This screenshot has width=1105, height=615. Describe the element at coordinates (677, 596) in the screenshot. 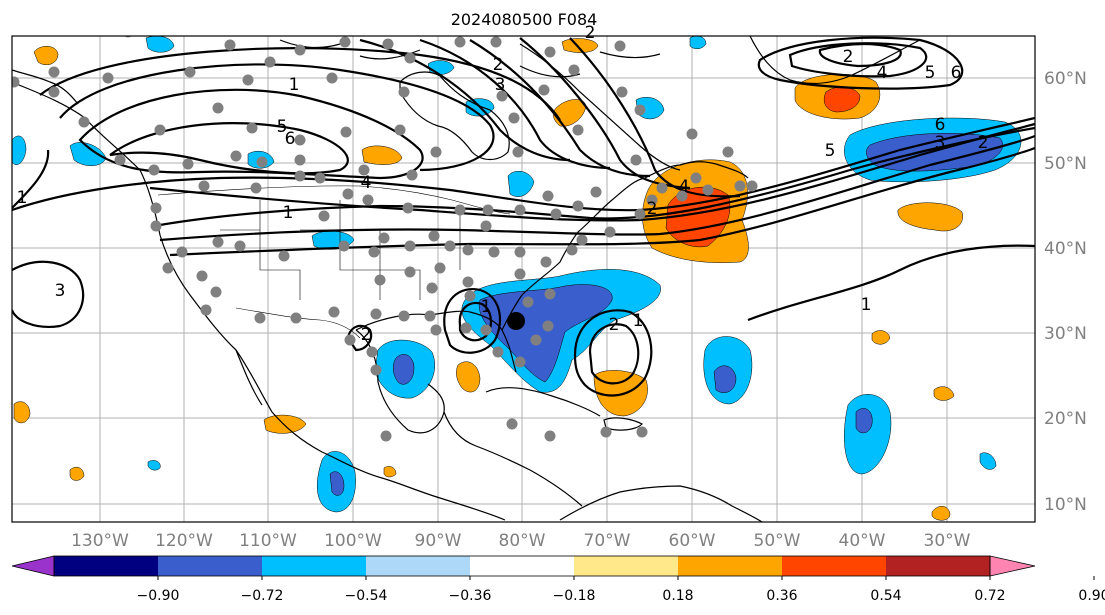

I see `colorbar-tick-label: 0.18` at that location.